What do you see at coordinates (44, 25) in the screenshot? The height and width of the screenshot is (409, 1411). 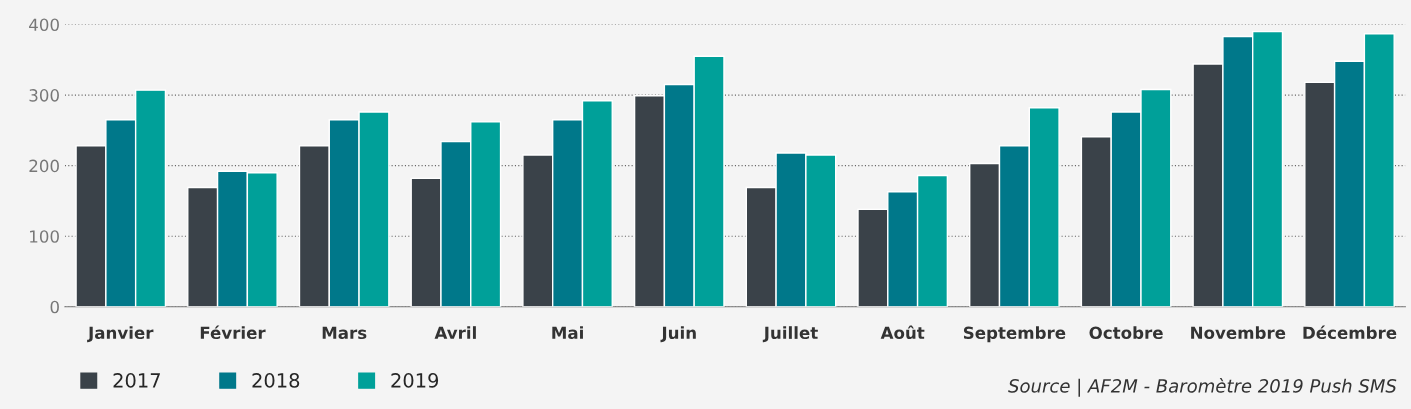 I see `y-tick-label: 400` at bounding box center [44, 25].